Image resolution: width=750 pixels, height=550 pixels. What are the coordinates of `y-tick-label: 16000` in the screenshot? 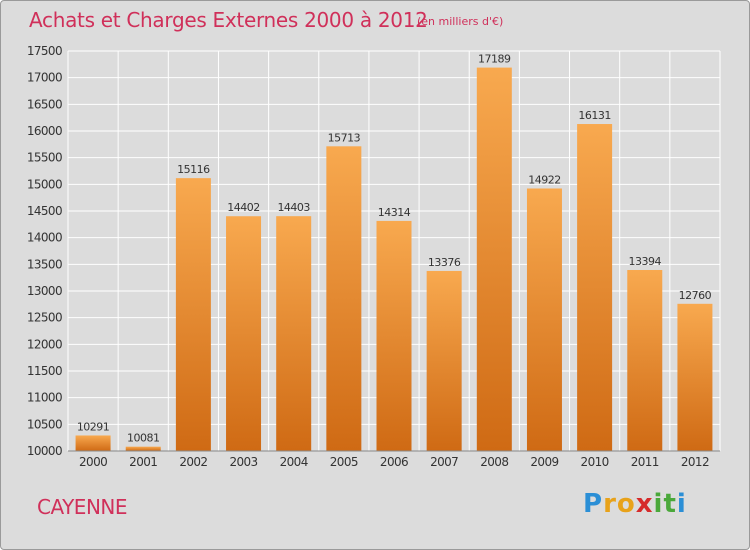 It's located at (44, 131).